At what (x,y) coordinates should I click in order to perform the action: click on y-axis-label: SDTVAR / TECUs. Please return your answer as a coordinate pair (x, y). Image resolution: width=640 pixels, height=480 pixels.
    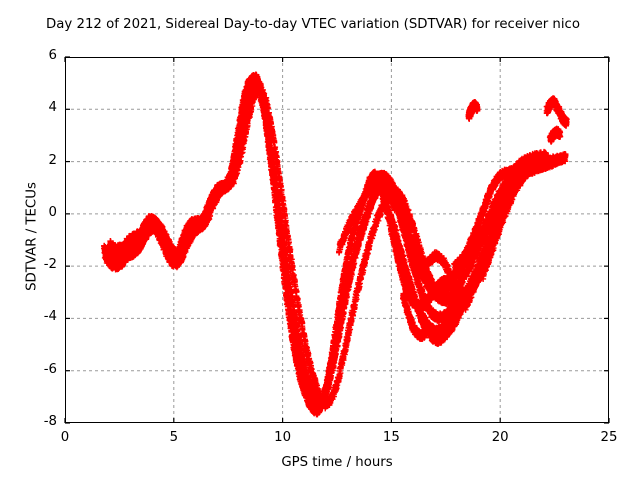
    Looking at the image, I should click on (32, 237).